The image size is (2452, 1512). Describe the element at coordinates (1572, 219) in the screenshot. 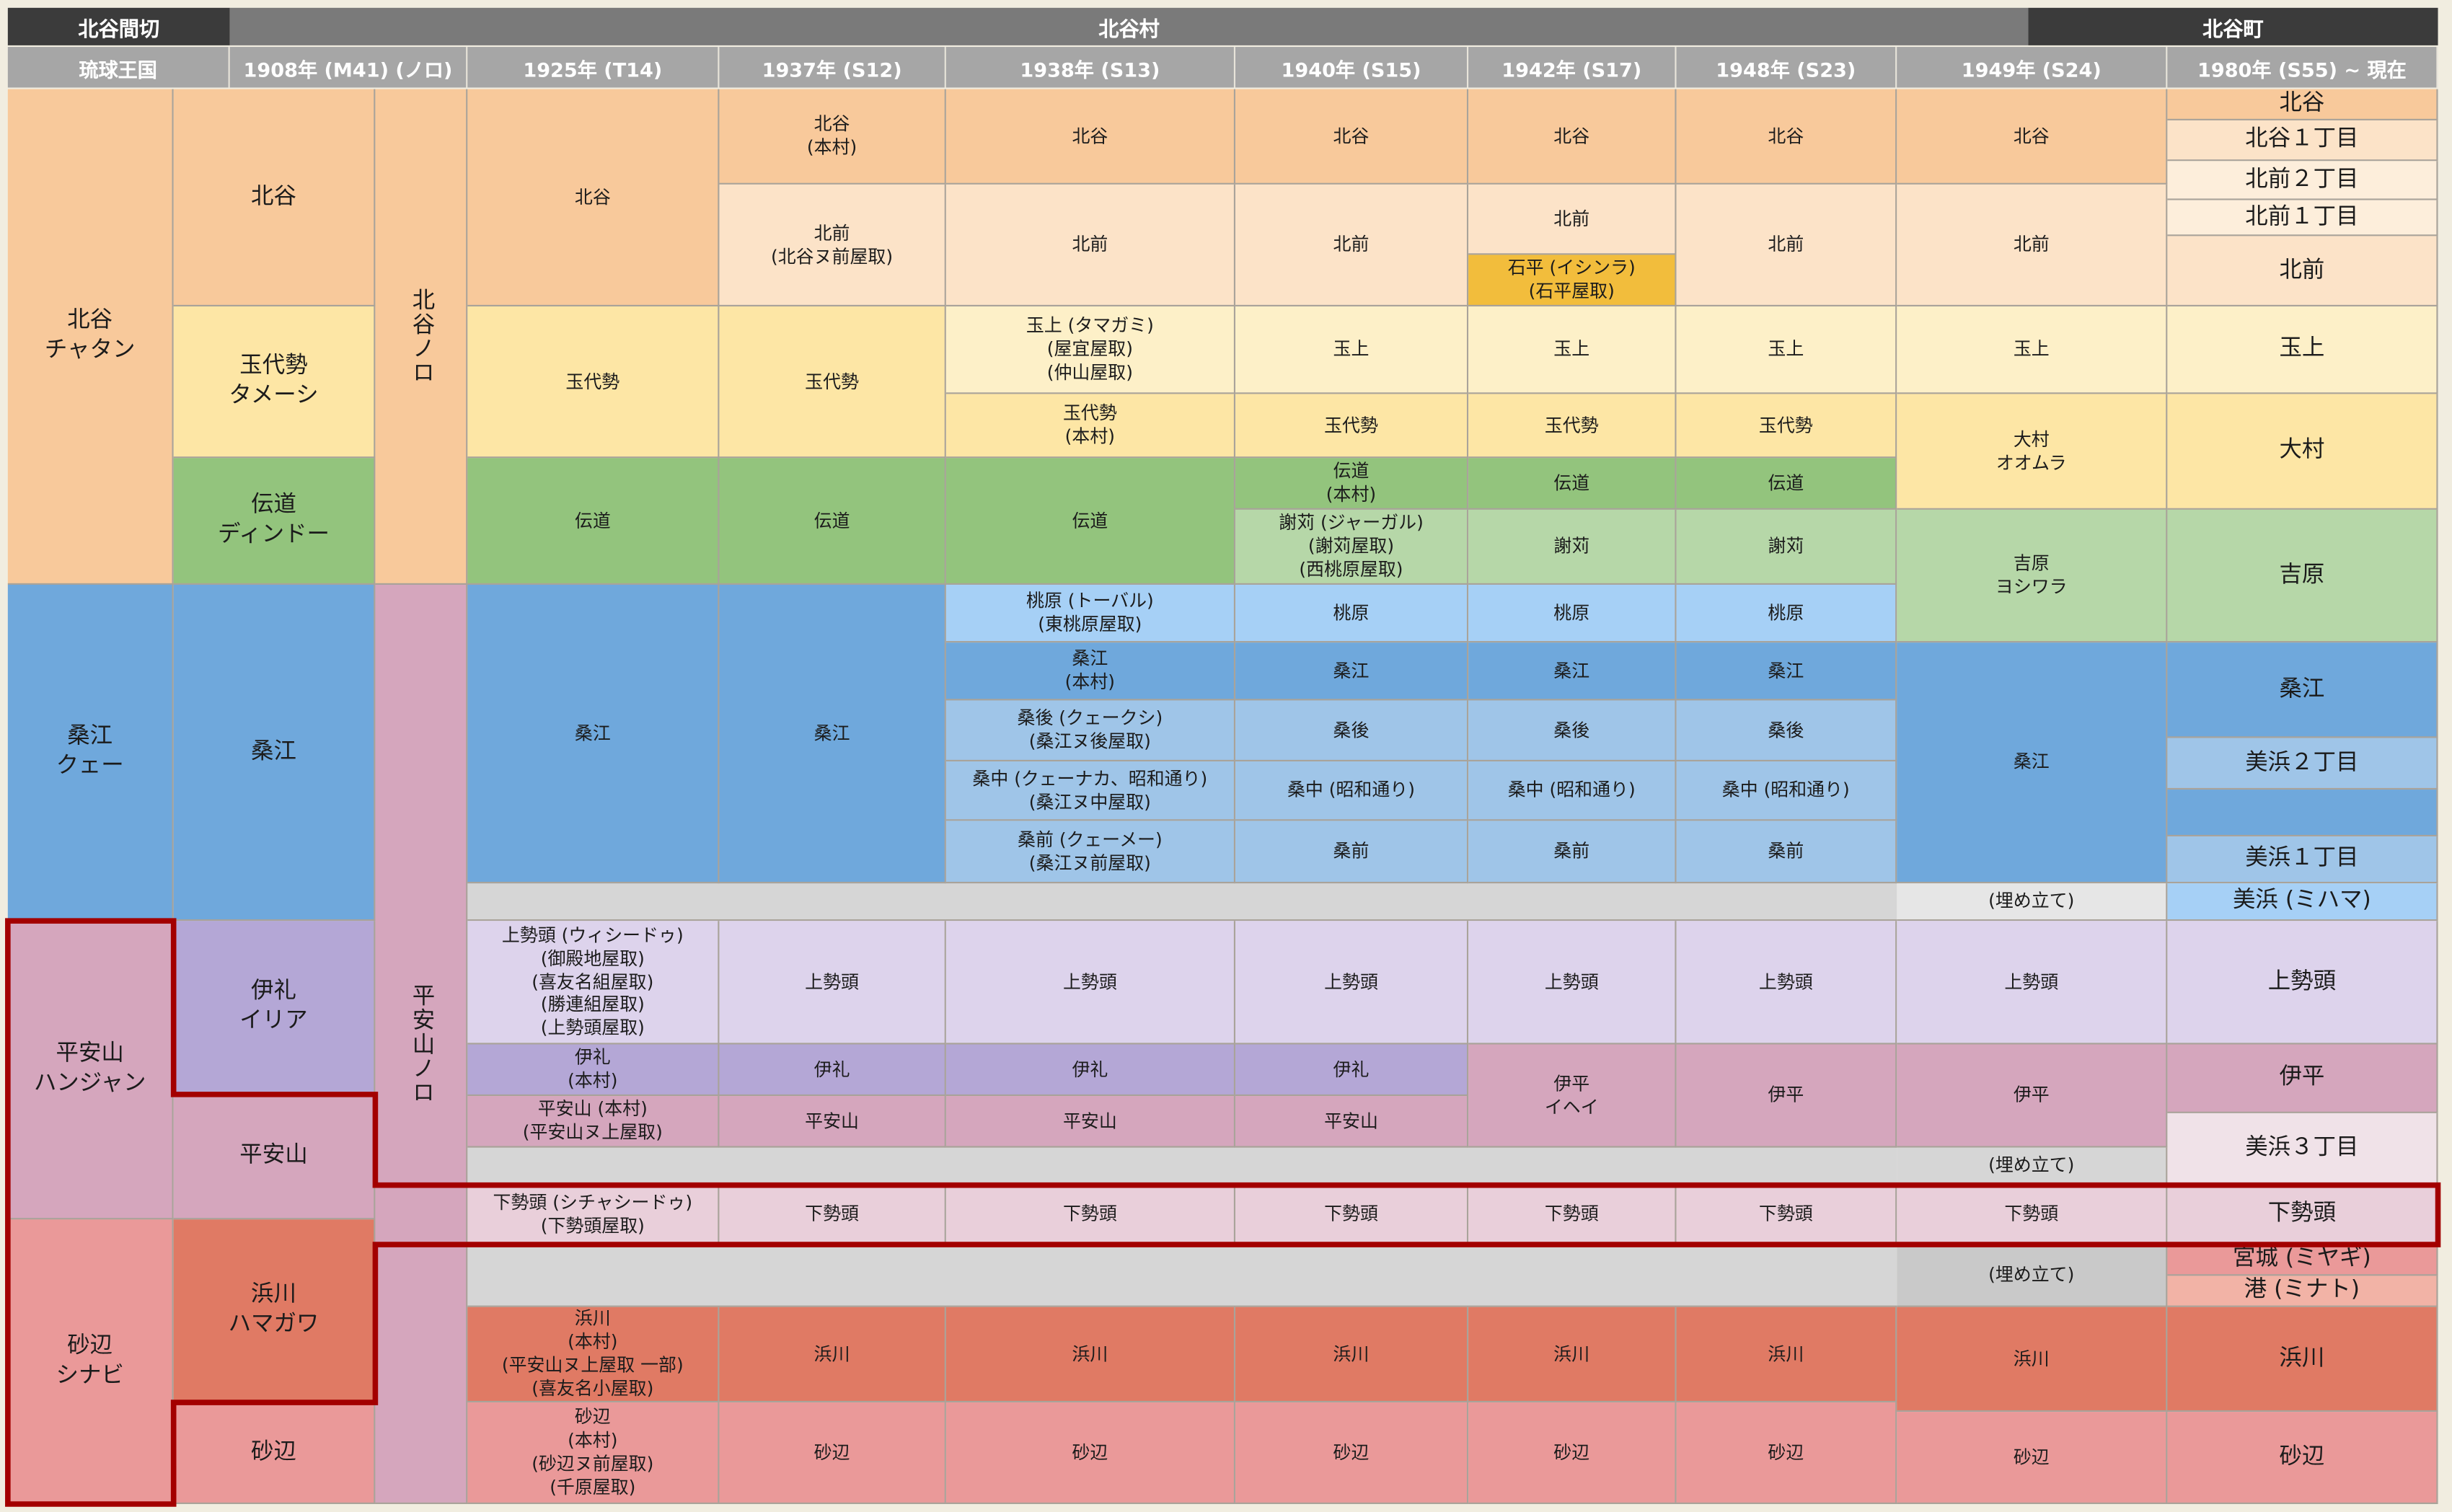

I see `cell-1942-kitamae: 北前` at that location.